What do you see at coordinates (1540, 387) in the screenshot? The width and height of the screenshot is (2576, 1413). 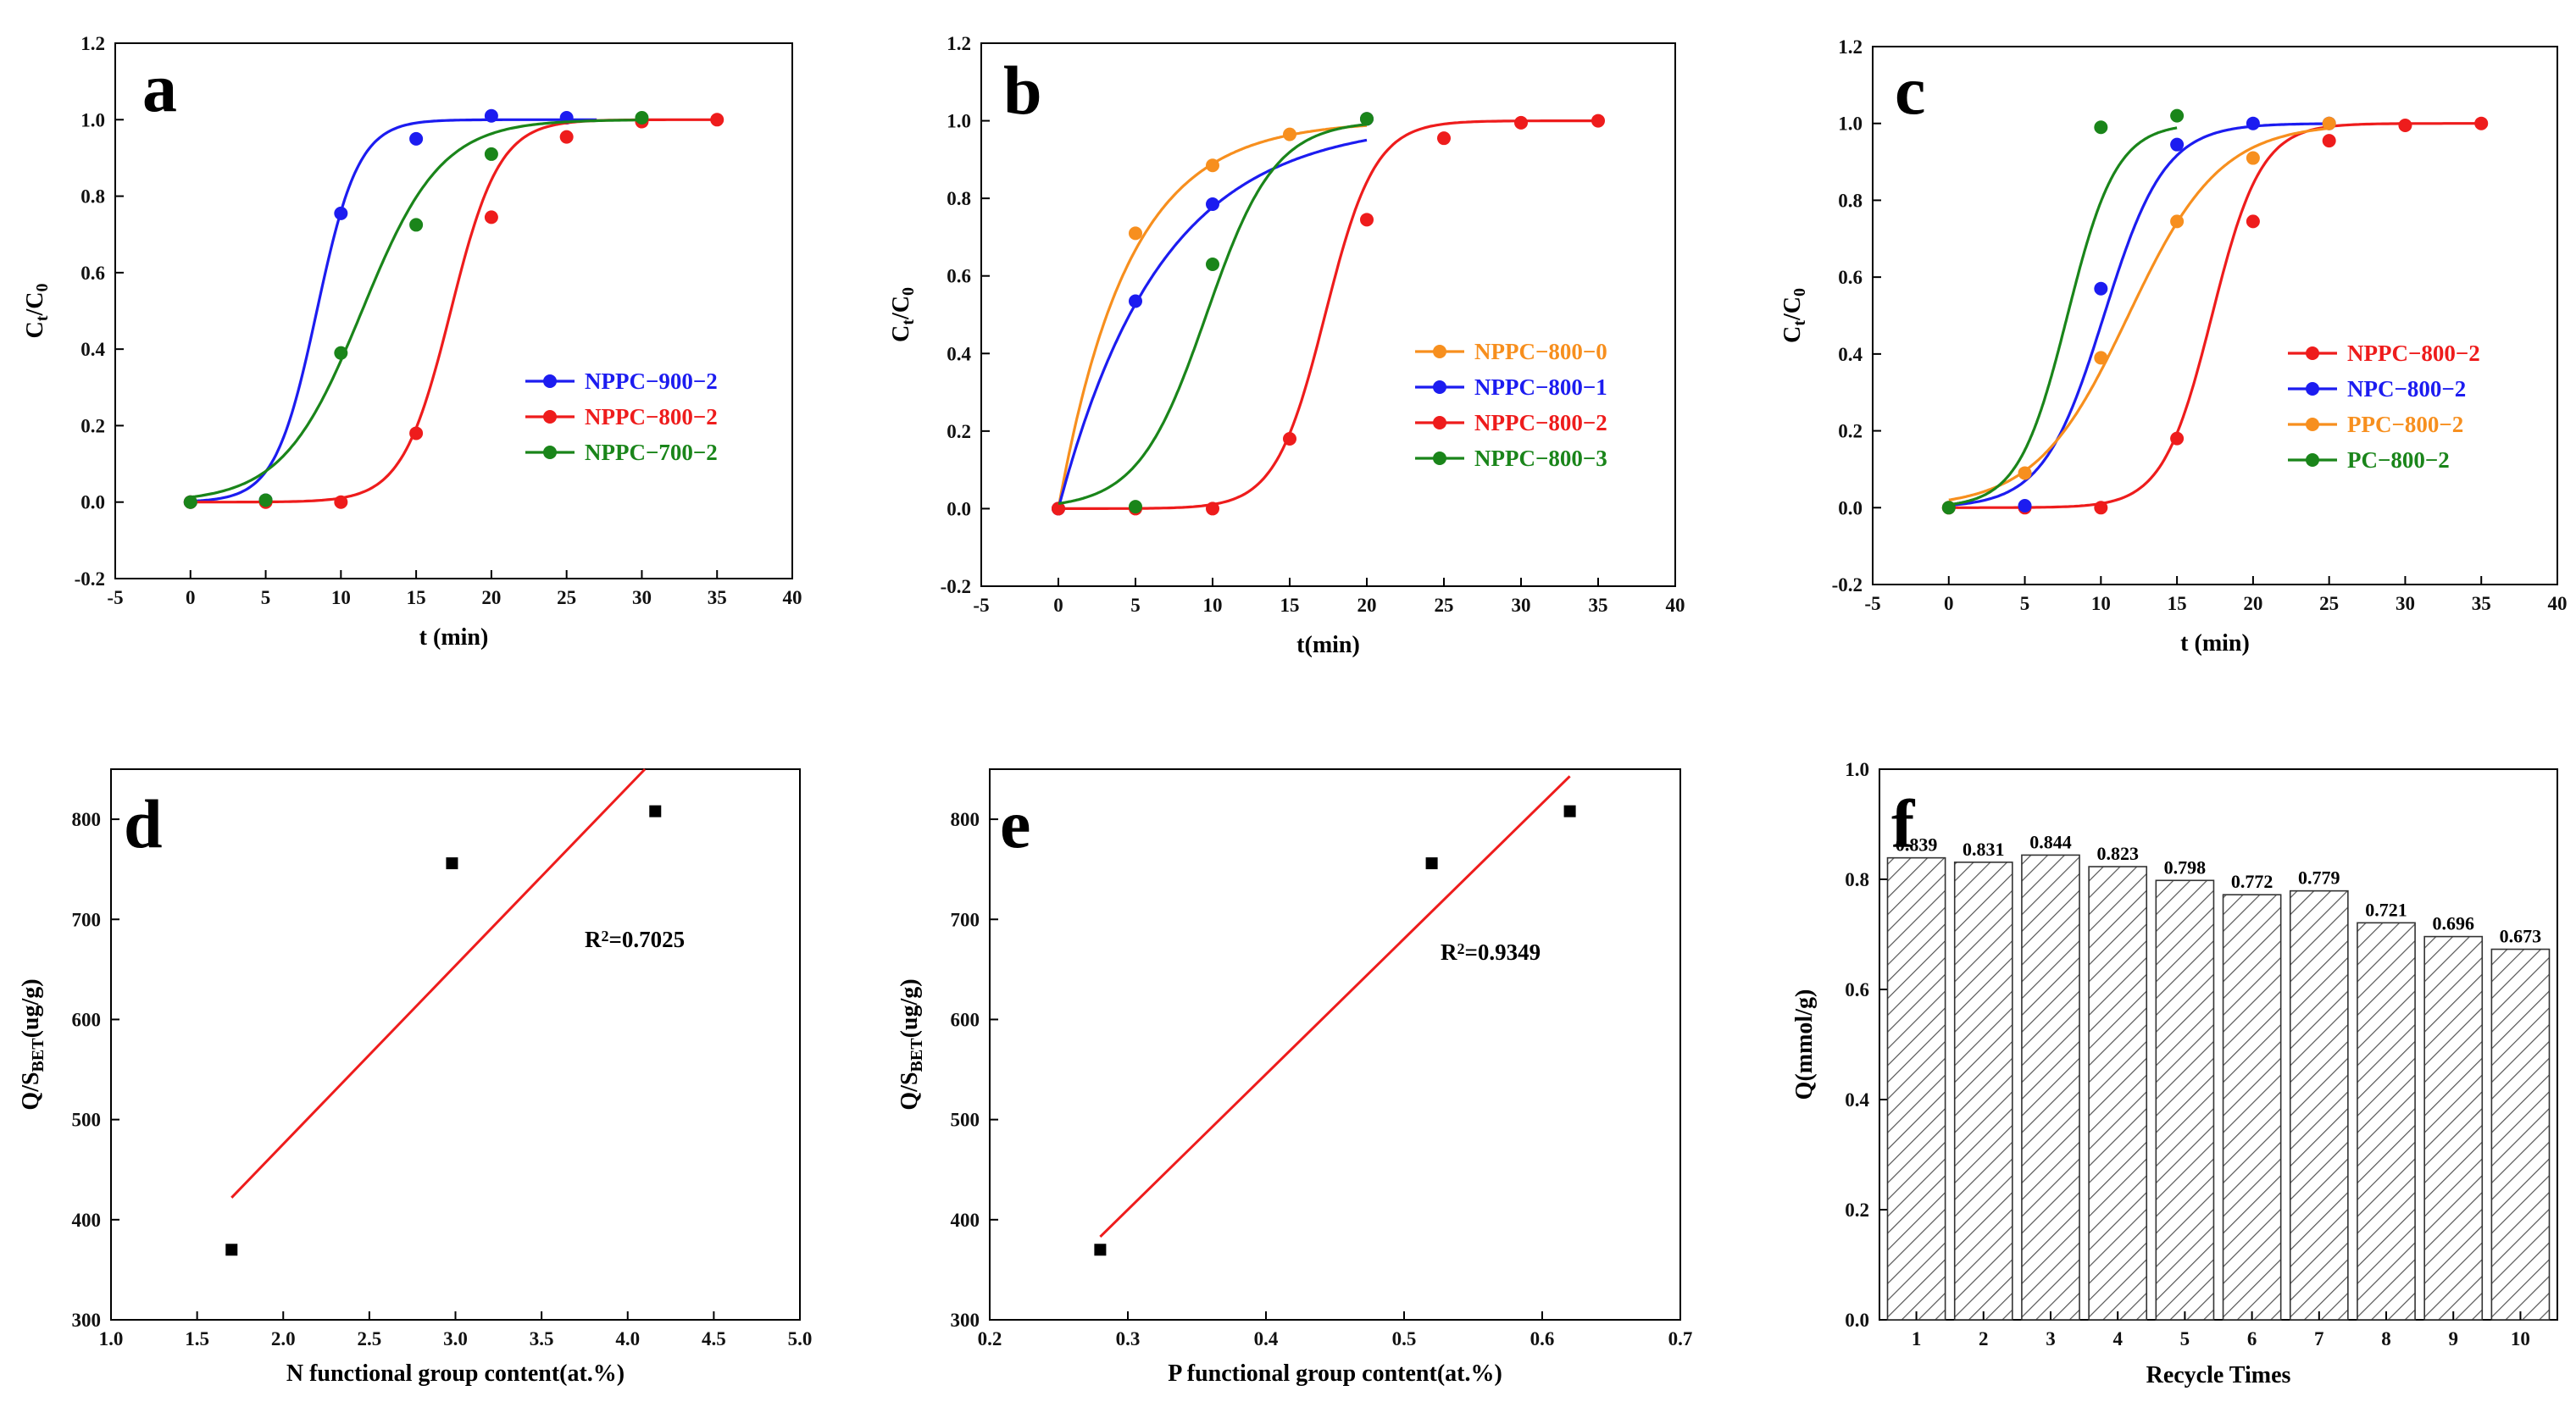 I see `legend-label: NPPC−800−1` at bounding box center [1540, 387].